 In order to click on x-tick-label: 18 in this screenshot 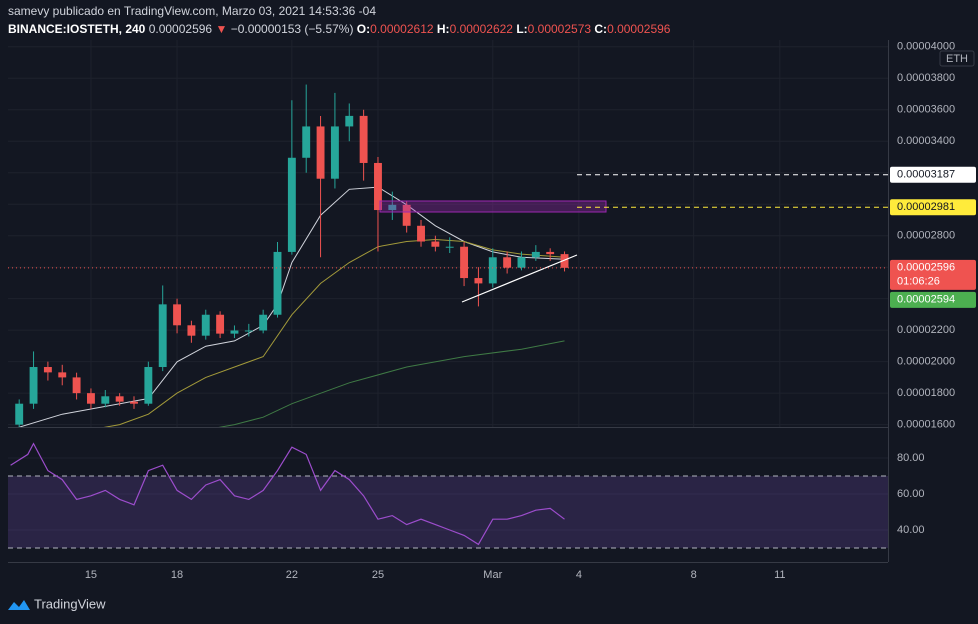, I will do `click(177, 575)`.